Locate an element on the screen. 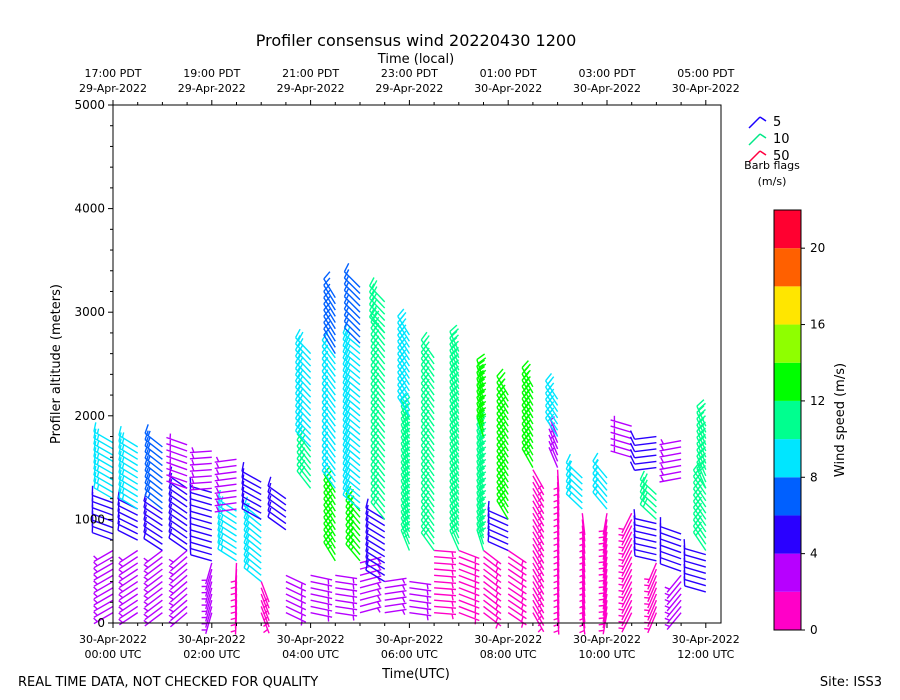 The image size is (900, 700). top-axis-label: Time (local) is located at coordinates (415, 59).